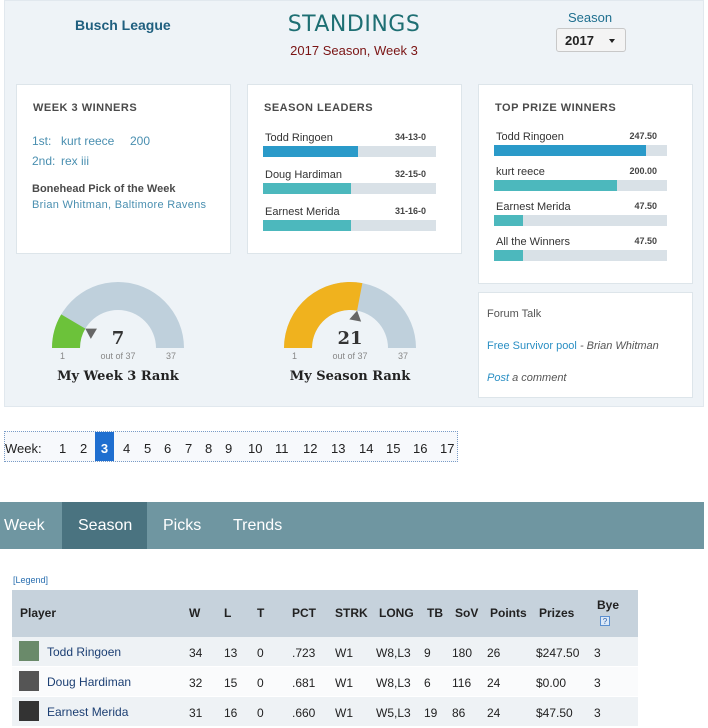 This screenshot has width=708, height=728. I want to click on tab-season: Season, so click(104, 525).